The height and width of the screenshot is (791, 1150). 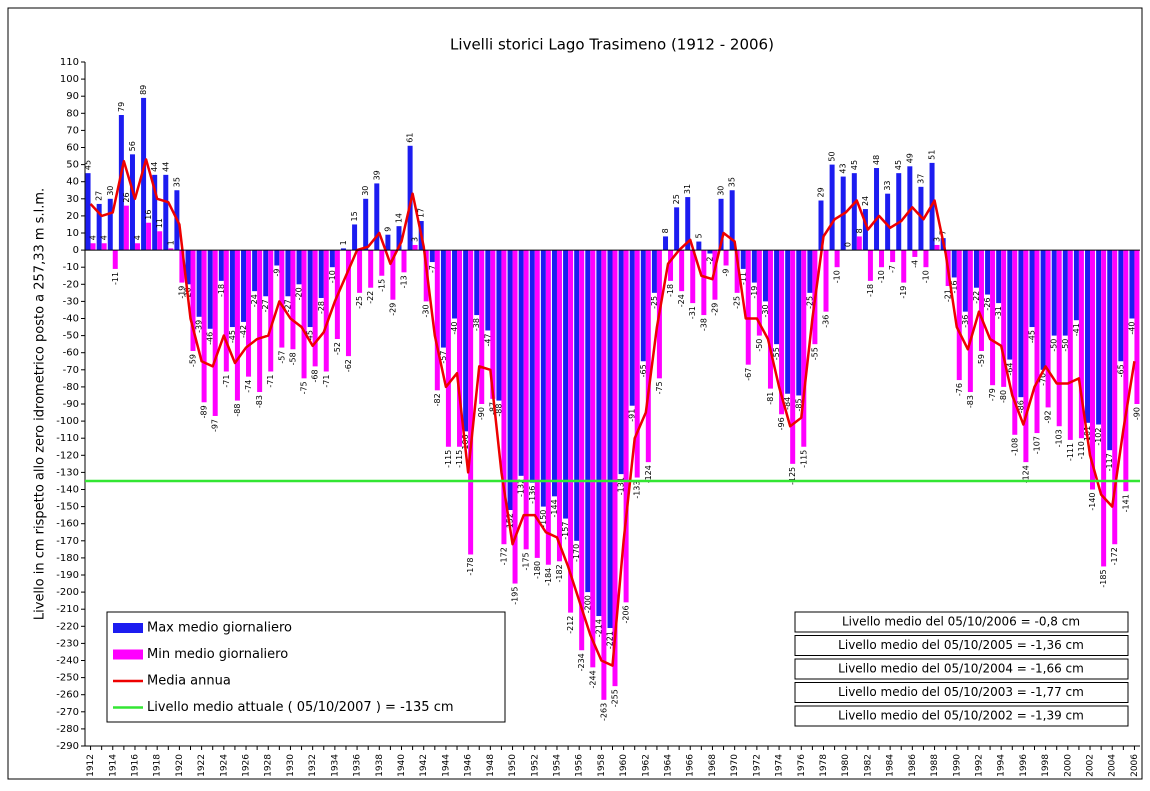 What do you see at coordinates (614, 698) in the screenshot?
I see `data-label: -255` at bounding box center [614, 698].